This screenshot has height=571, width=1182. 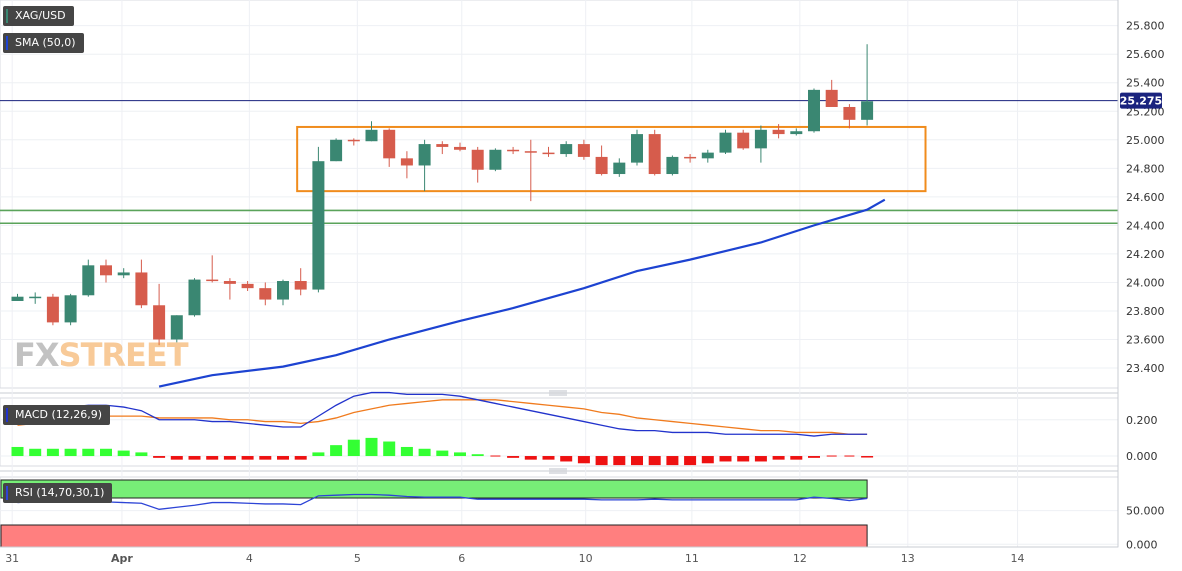 What do you see at coordinates (434, 489) in the screenshot?
I see `rsi-overbought-zone` at bounding box center [434, 489].